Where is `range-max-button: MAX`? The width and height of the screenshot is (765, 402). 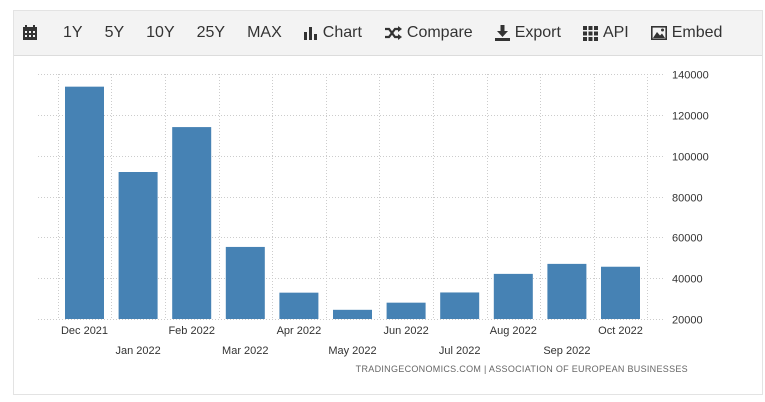 range-max-button: MAX is located at coordinates (264, 32).